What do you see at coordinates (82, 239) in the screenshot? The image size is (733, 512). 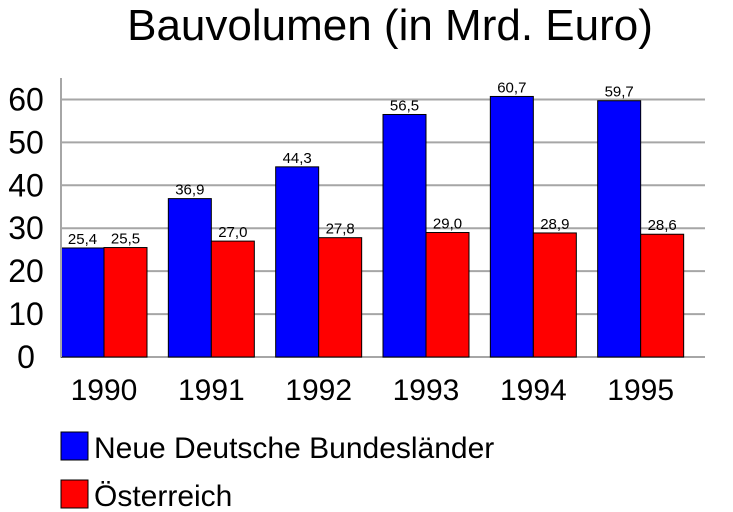 I see `data-label: 25,4` at bounding box center [82, 239].